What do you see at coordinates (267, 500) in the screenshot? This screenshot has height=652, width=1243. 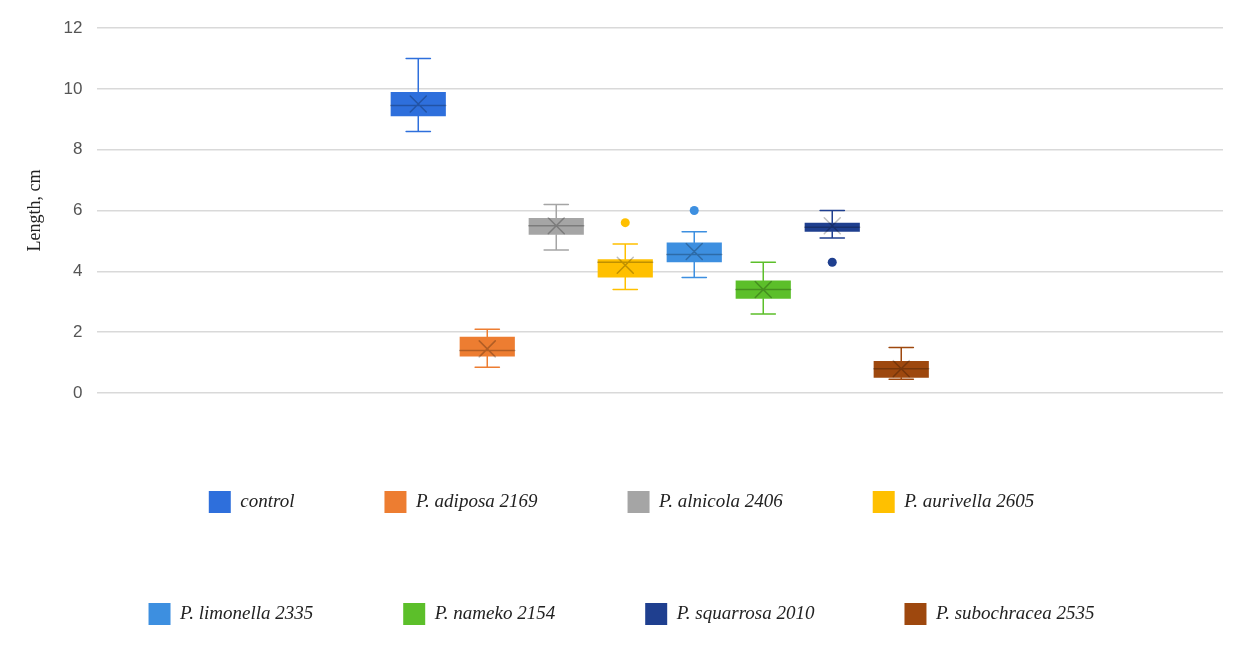 I see `legend-label: control` at bounding box center [267, 500].